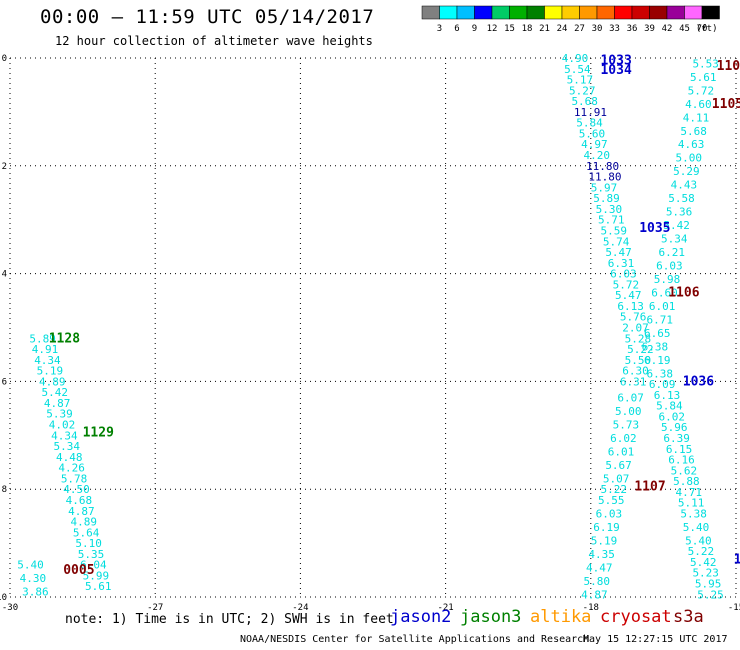  What do you see at coordinates (684, 29) in the screenshot?
I see `scale-tick-label: 45` at bounding box center [684, 29].